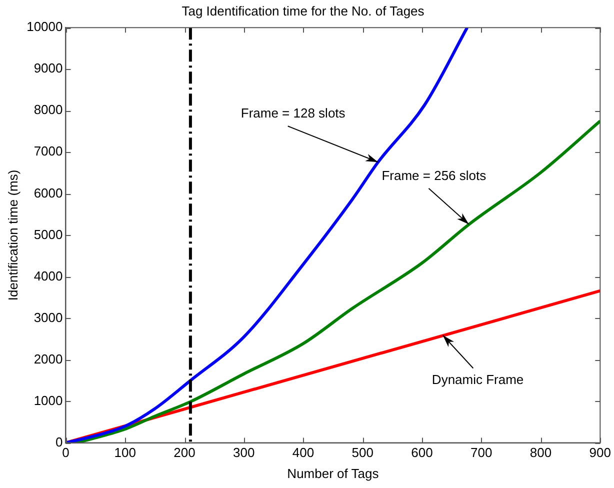 The image size is (614, 488). I want to click on y-tick-label: 2000, so click(48, 358).